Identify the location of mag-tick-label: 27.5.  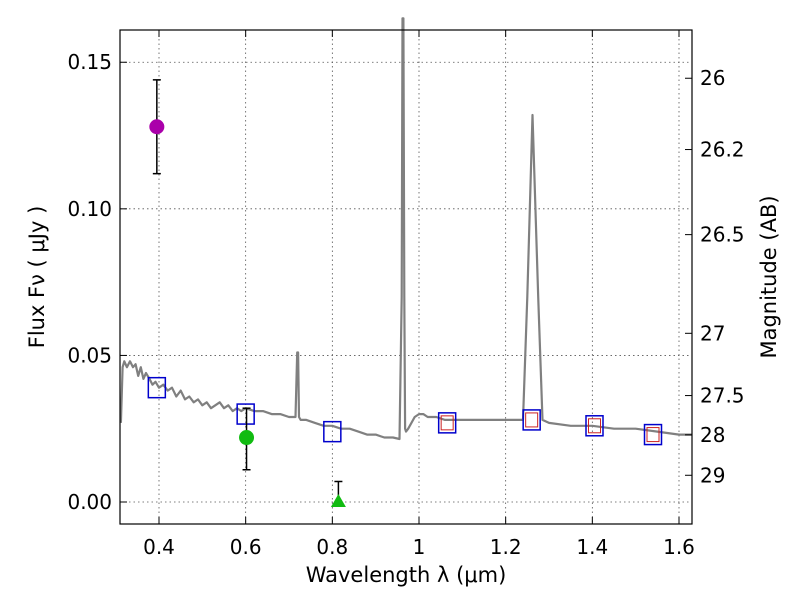
(722, 396).